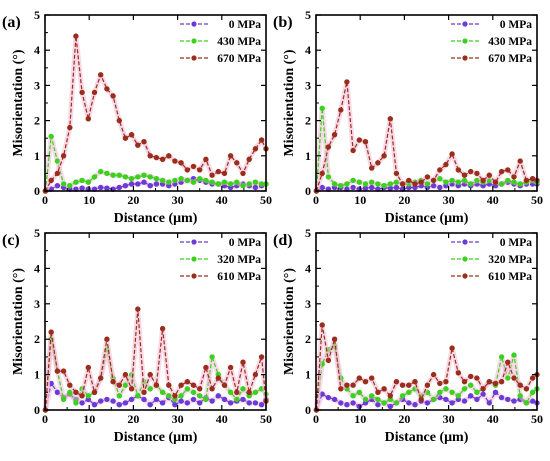 This screenshot has height=461, width=550. What do you see at coordinates (156, 218) in the screenshot?
I see `x-axis-label: Distance (μm)` at bounding box center [156, 218].